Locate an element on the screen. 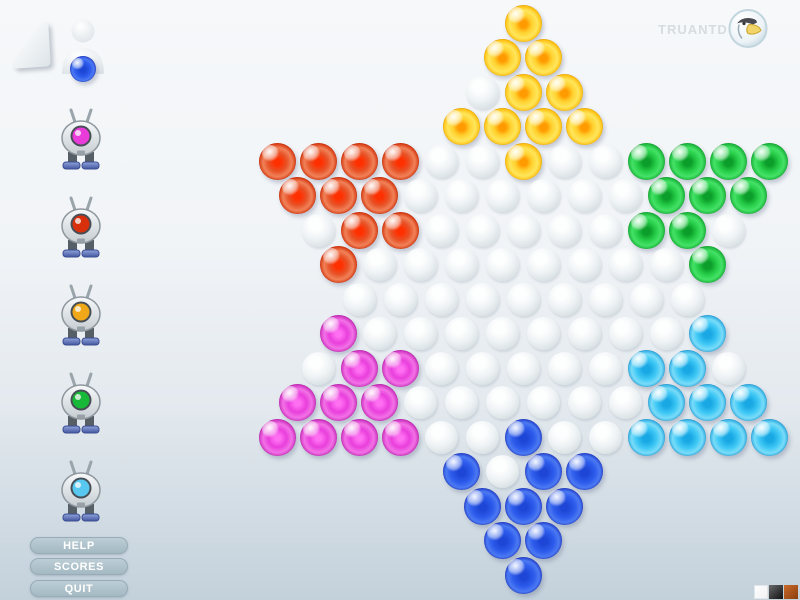 The image size is (800, 600). scores-button: SCORES is located at coordinates (79, 566).